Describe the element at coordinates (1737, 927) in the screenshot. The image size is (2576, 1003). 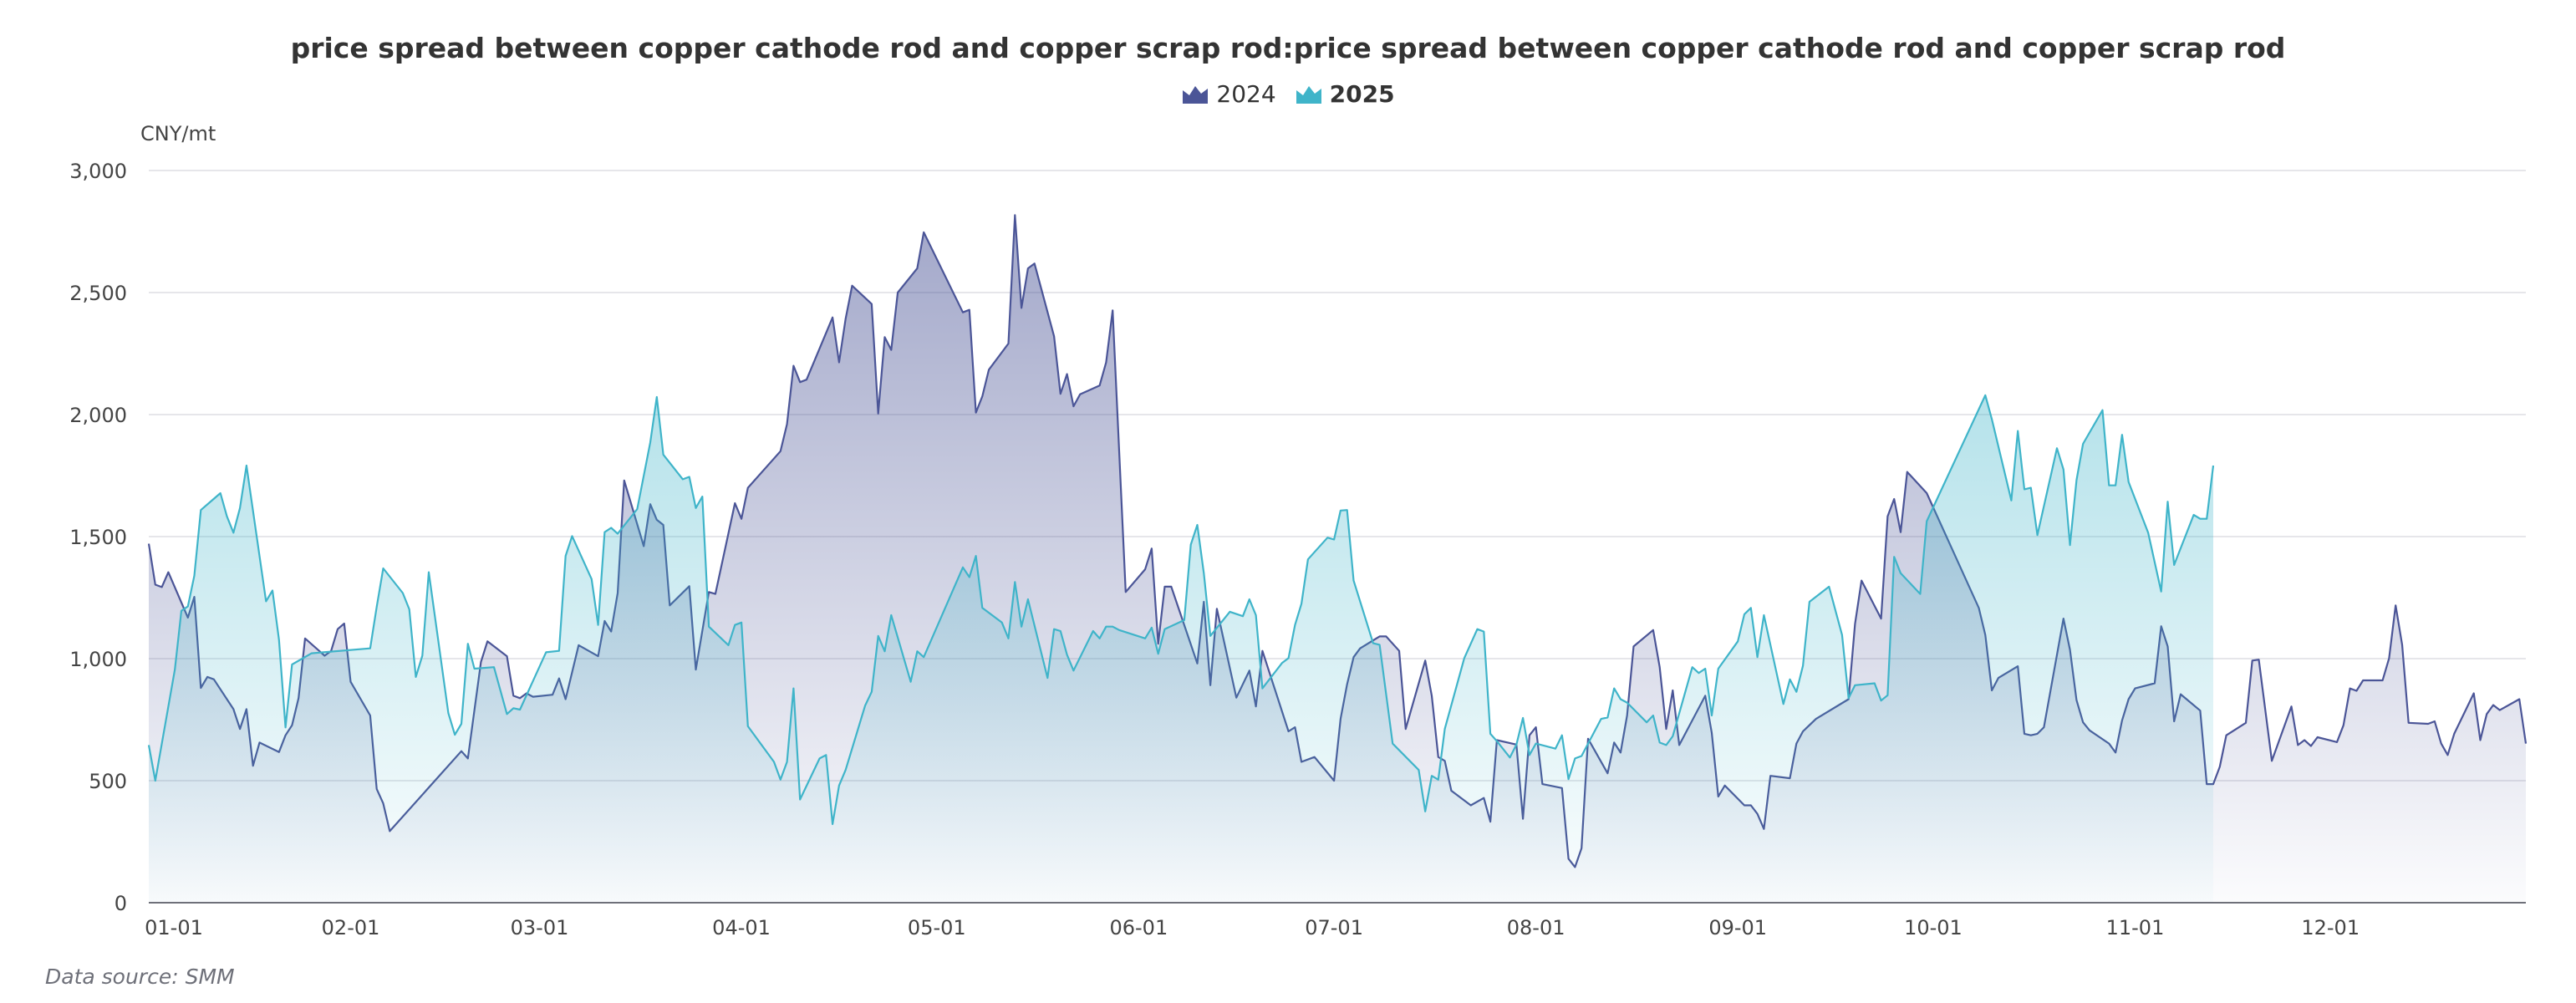
I see `x-tick-label: 09-01` at that location.